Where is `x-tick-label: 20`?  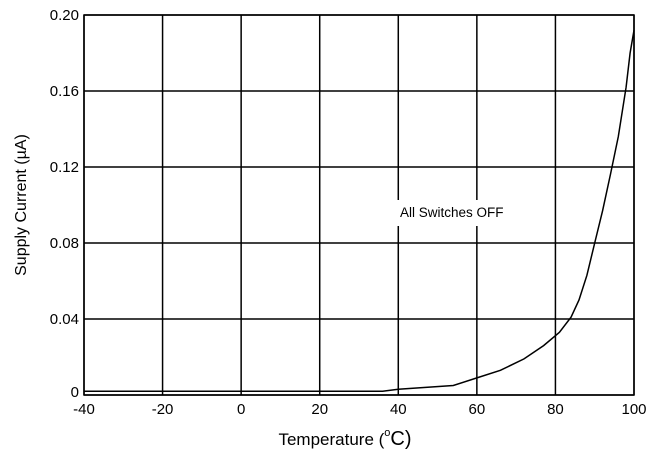 x-tick-label: 20 is located at coordinates (319, 409).